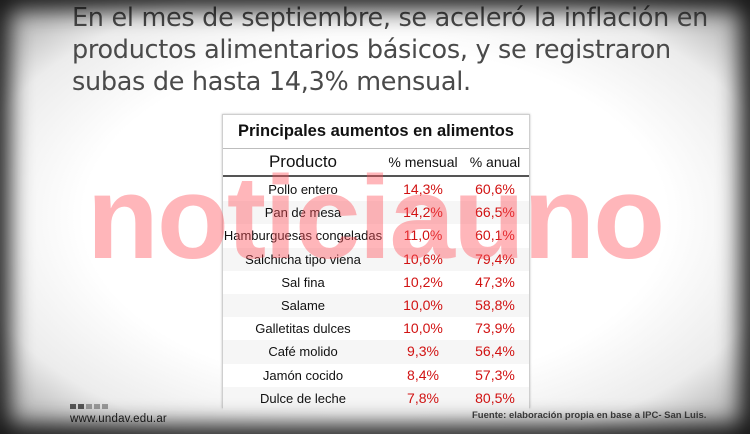  What do you see at coordinates (303, 305) in the screenshot?
I see `cell-product: Salame` at bounding box center [303, 305].